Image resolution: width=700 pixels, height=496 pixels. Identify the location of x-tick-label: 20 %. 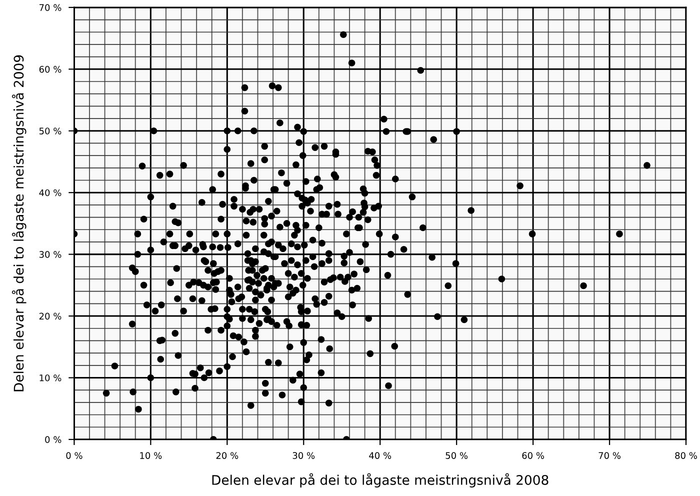
(227, 455).